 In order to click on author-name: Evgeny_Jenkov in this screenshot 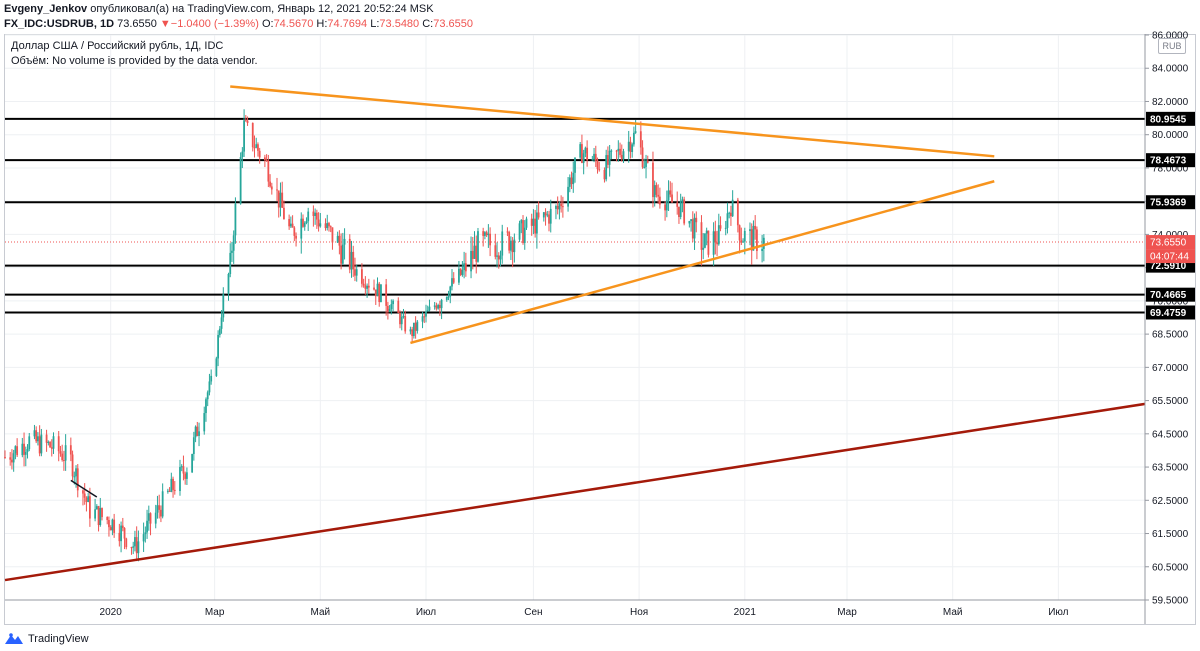, I will do `click(46, 9)`.